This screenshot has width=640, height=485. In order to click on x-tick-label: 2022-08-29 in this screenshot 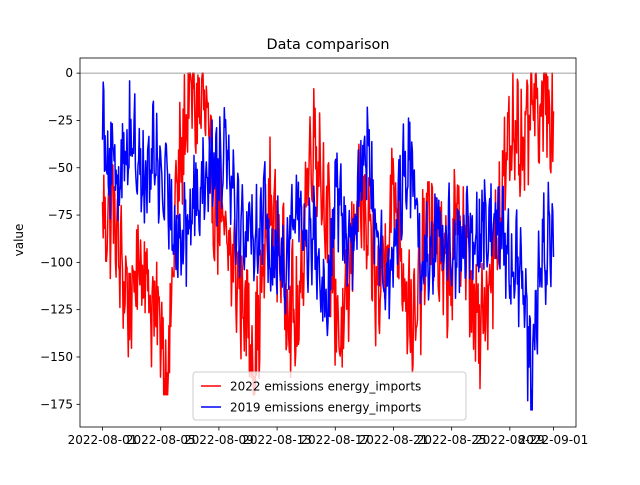, I will do `click(510, 440)`.